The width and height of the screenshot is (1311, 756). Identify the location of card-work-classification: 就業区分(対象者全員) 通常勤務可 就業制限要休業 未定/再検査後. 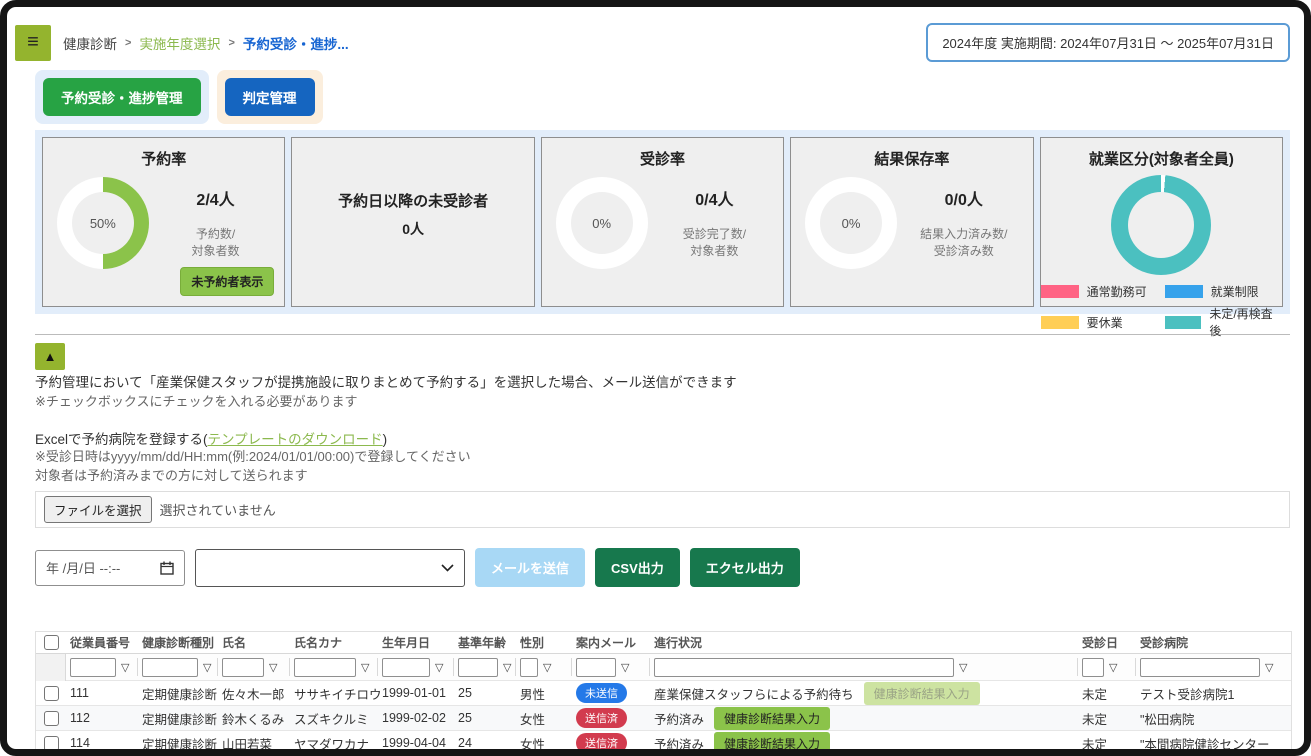
(1161, 237).